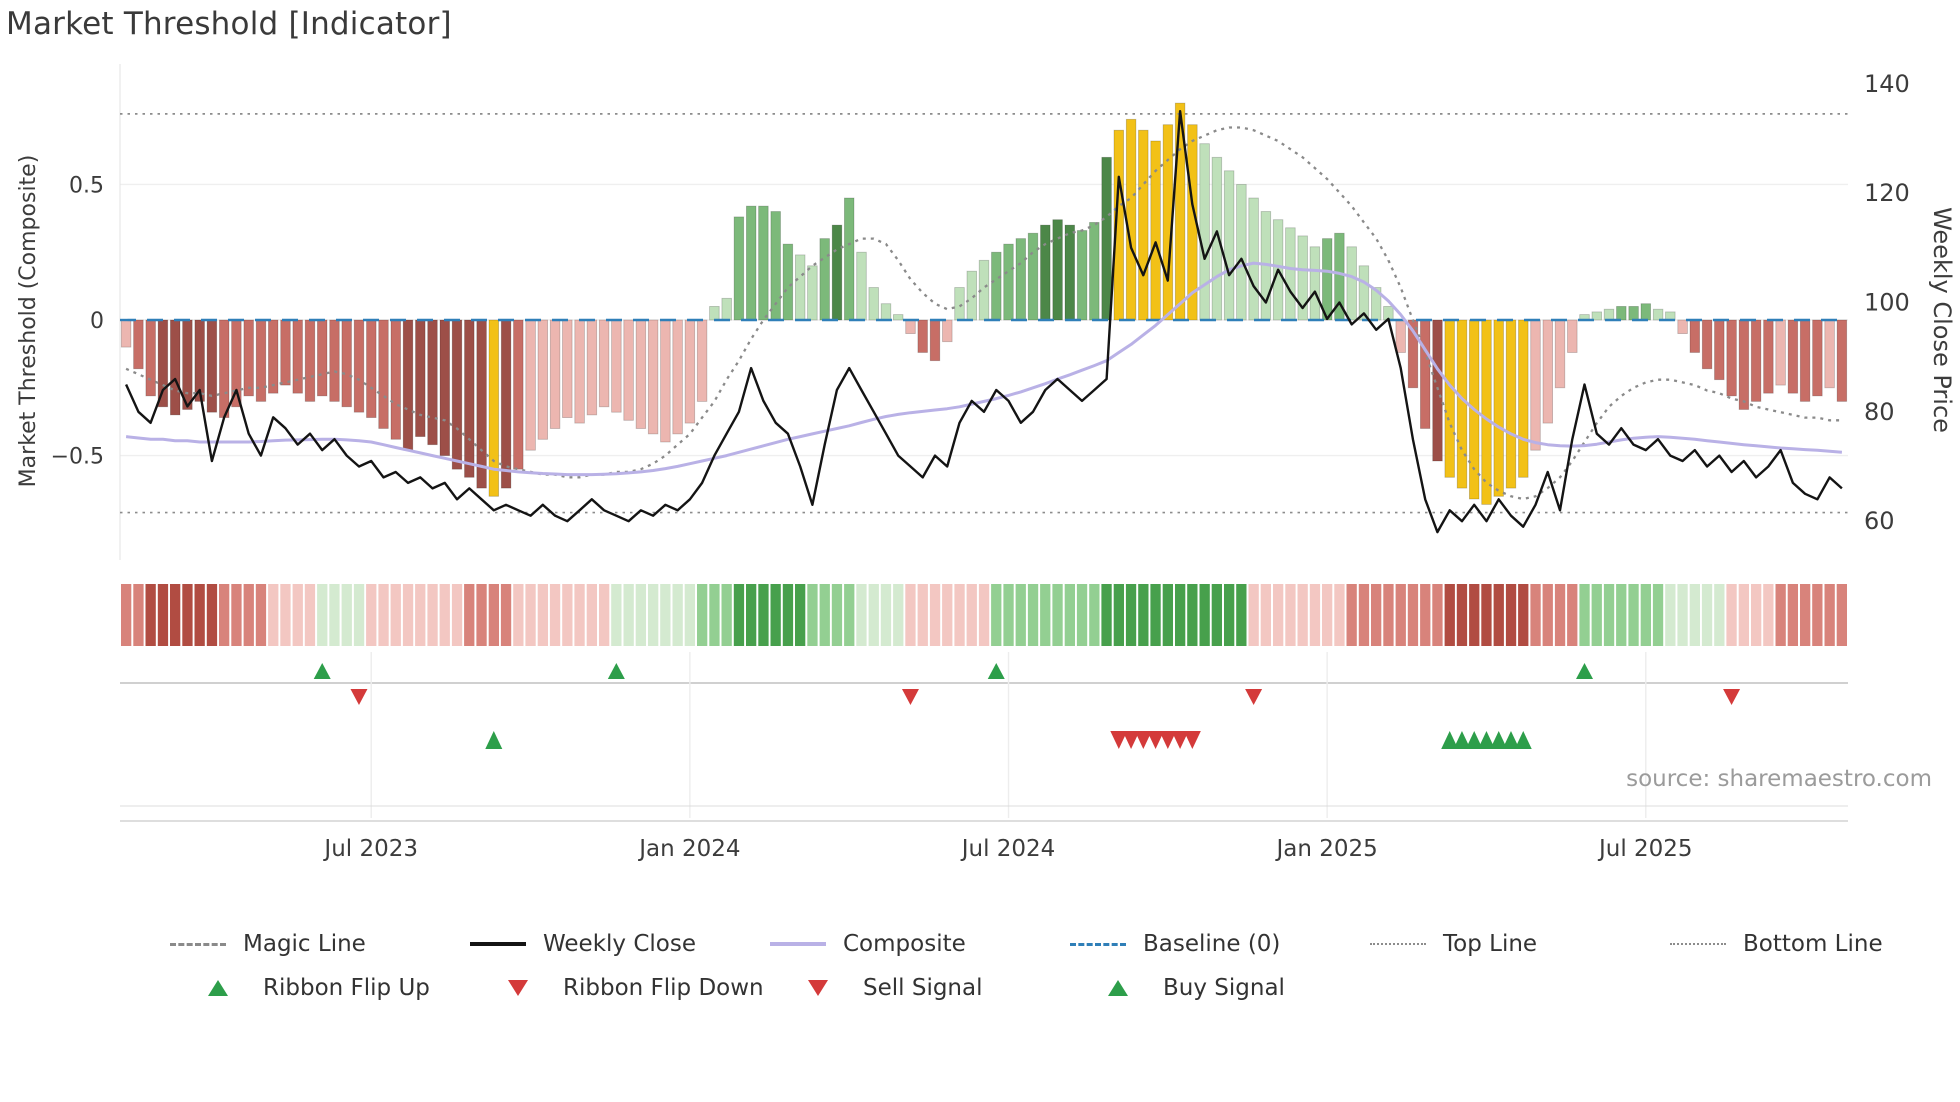 This screenshot has height=1102, width=1960. What do you see at coordinates (1212, 944) in the screenshot?
I see `legend-label-baseline: Baseline (0)` at bounding box center [1212, 944].